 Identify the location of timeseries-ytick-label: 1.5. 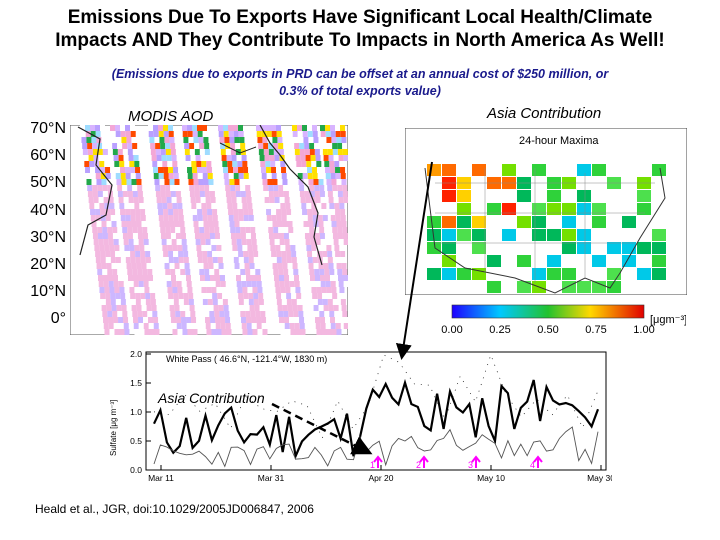
(136, 383).